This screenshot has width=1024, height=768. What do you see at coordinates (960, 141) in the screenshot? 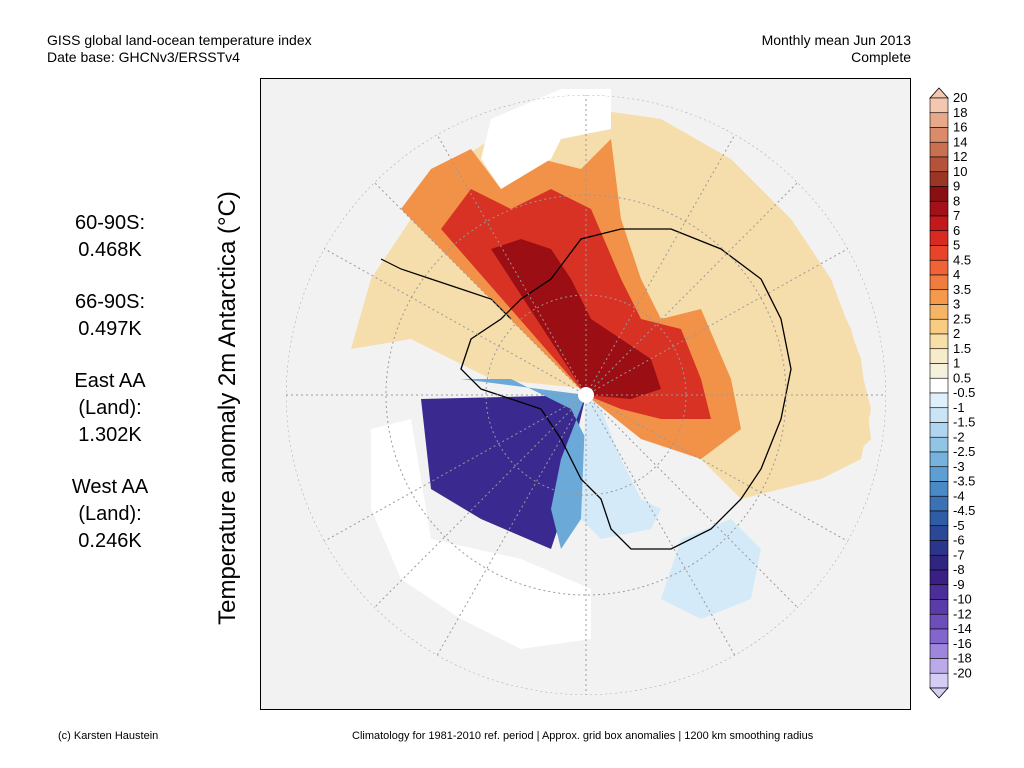
I see `colorbar-tick-label: 14` at bounding box center [960, 141].